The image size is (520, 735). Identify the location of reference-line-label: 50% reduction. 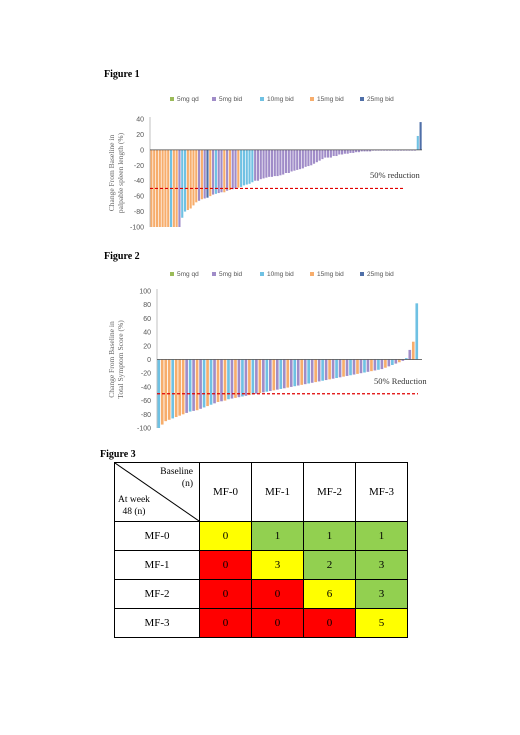
(395, 175).